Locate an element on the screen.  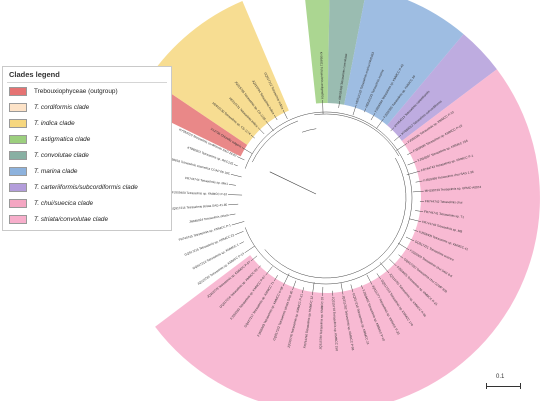
legend-title: Clades legend is located at coordinates (34, 74).